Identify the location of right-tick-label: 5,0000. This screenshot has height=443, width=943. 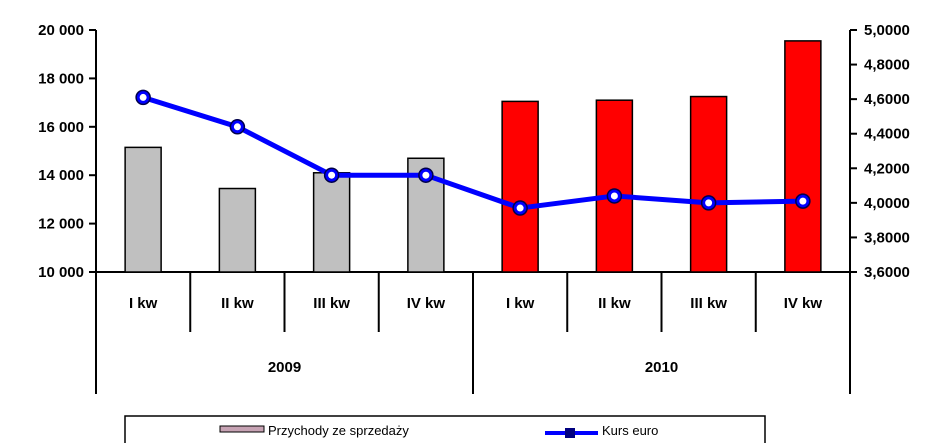
(887, 30).